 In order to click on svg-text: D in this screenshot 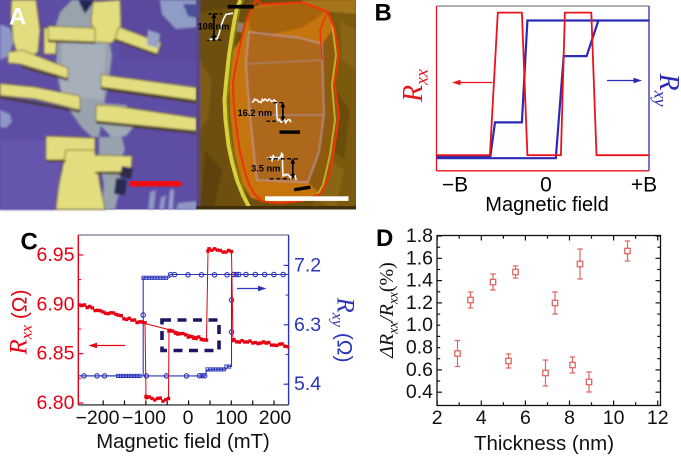, I will do `click(384, 238)`.